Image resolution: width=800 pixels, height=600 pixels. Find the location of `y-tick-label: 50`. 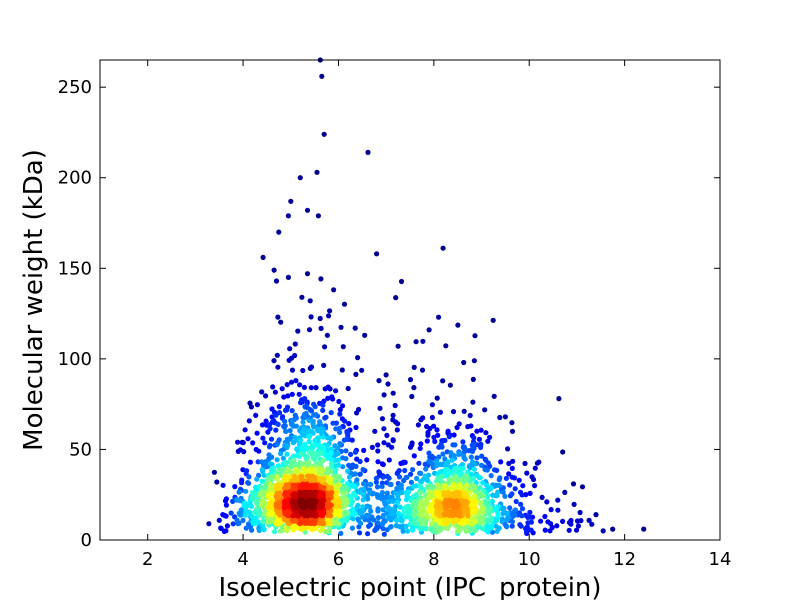

y-tick-label: 50 is located at coordinates (80, 449).